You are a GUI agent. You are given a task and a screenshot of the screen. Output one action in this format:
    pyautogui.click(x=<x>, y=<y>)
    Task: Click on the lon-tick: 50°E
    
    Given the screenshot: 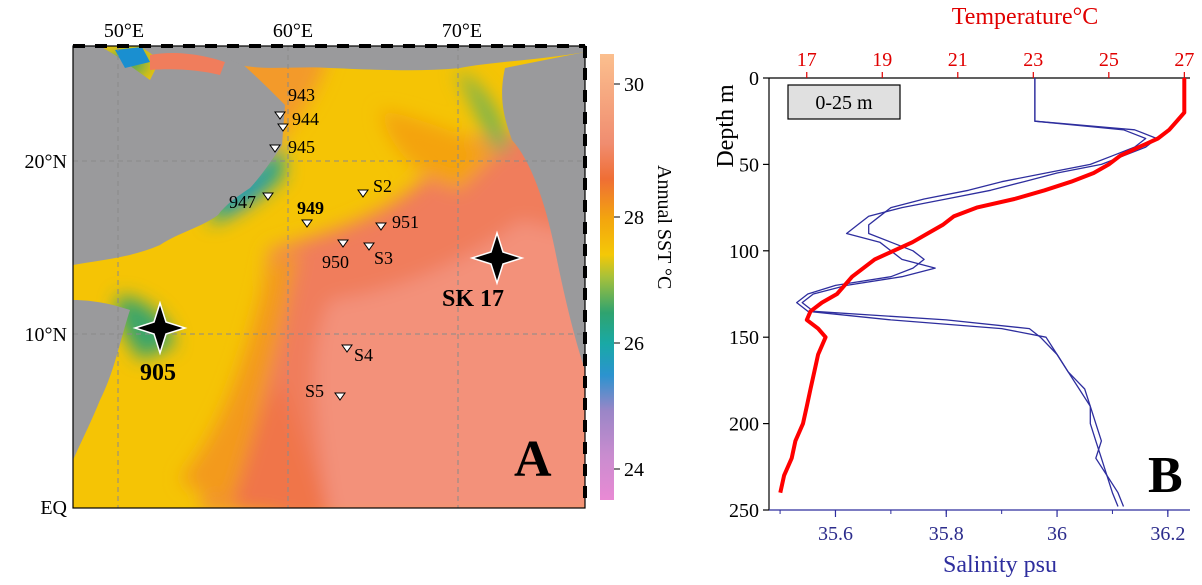 What is the action you would take?
    pyautogui.click(x=124, y=31)
    